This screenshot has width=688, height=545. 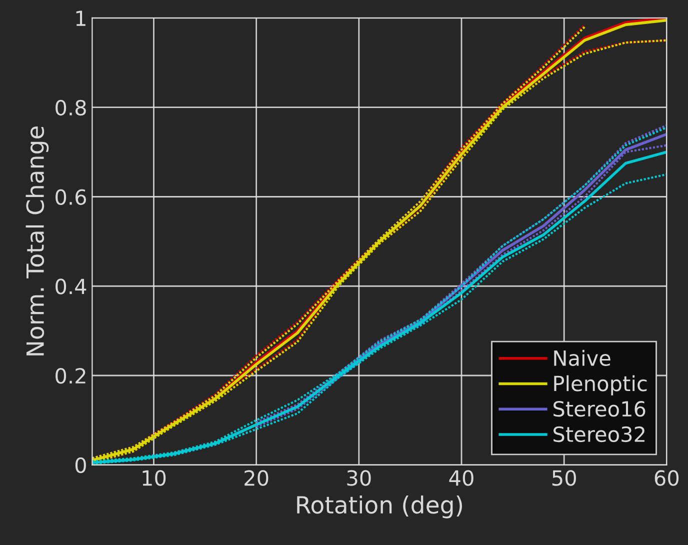 What do you see at coordinates (256, 478) in the screenshot?
I see `x-tick-label: 20` at bounding box center [256, 478].